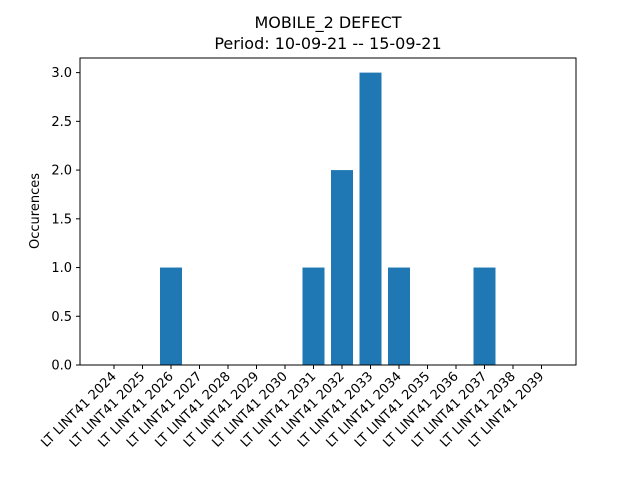 Image resolution: width=640 pixels, height=480 pixels. Describe the element at coordinates (35, 211) in the screenshot. I see `y-axis-label: Occurences` at that location.